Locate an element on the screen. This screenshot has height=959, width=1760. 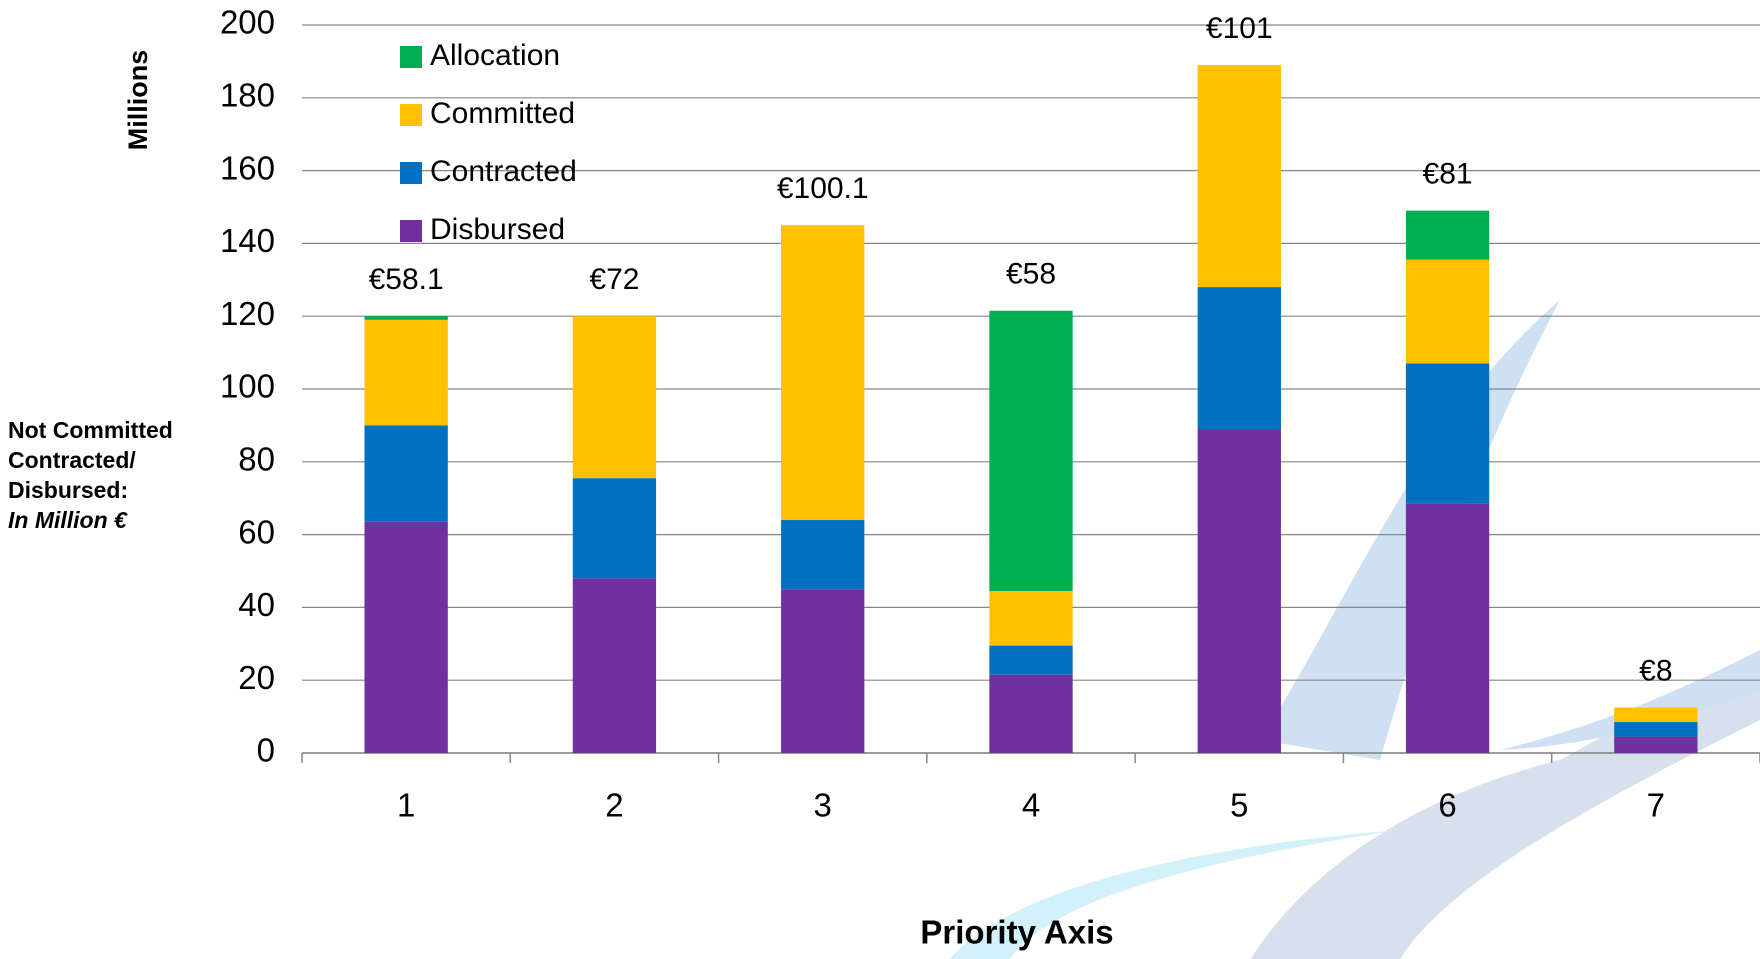
bar-label: €8 is located at coordinates (1655, 670).